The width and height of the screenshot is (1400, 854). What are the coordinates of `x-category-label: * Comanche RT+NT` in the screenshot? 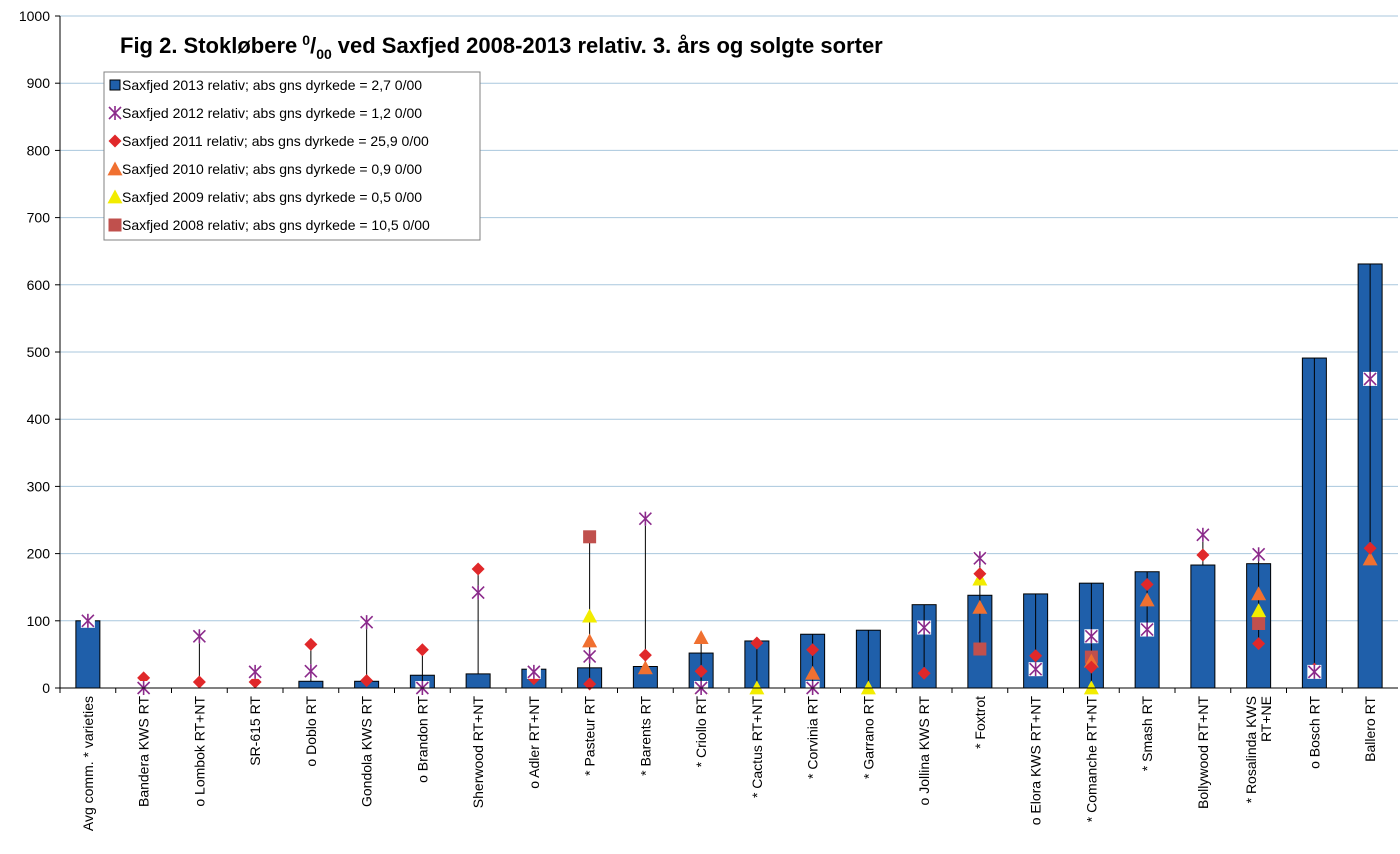 It's located at (1091, 759).